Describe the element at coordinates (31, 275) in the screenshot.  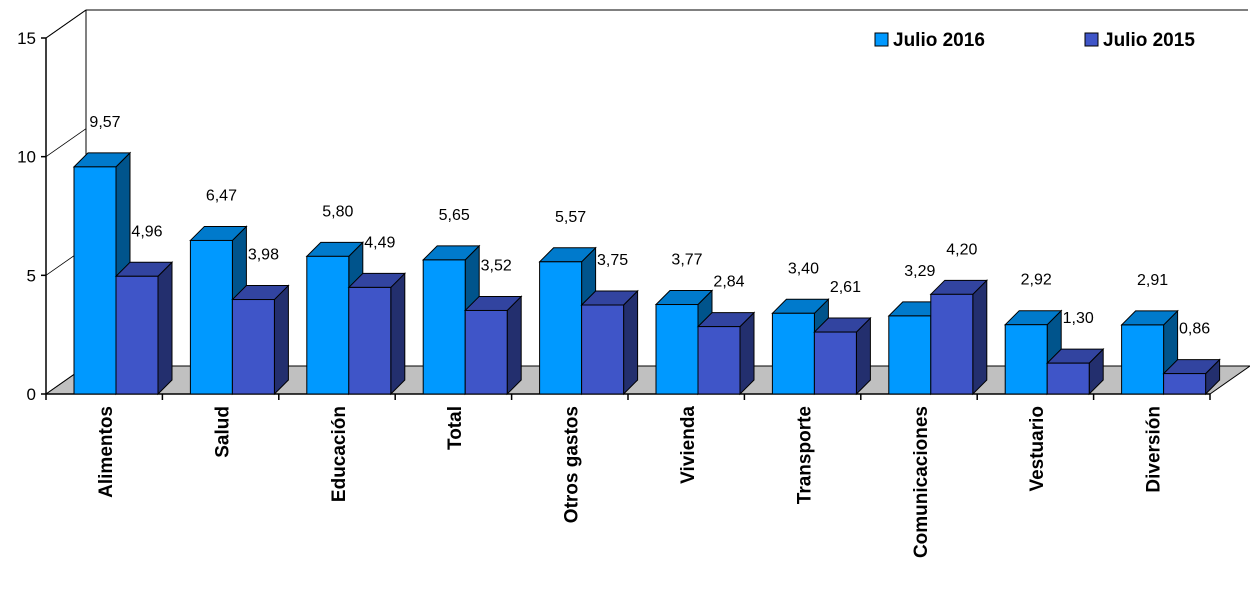
I see `y-tick-label: 5` at that location.